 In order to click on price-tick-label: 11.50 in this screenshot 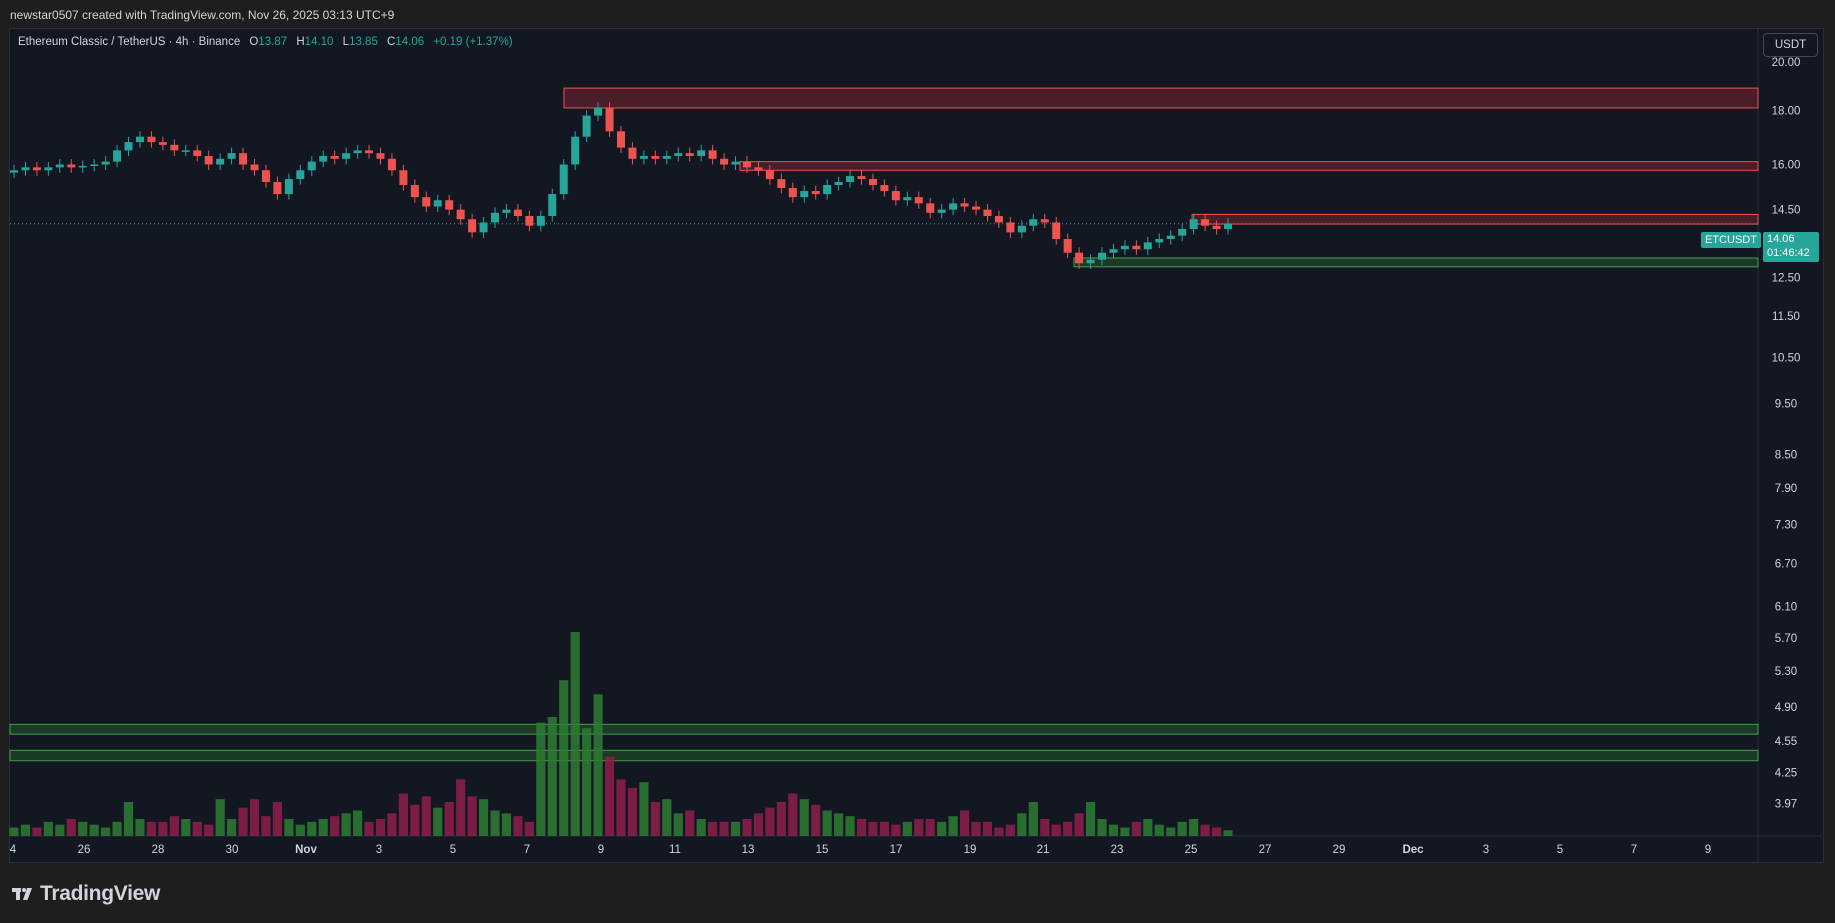, I will do `click(1786, 317)`.